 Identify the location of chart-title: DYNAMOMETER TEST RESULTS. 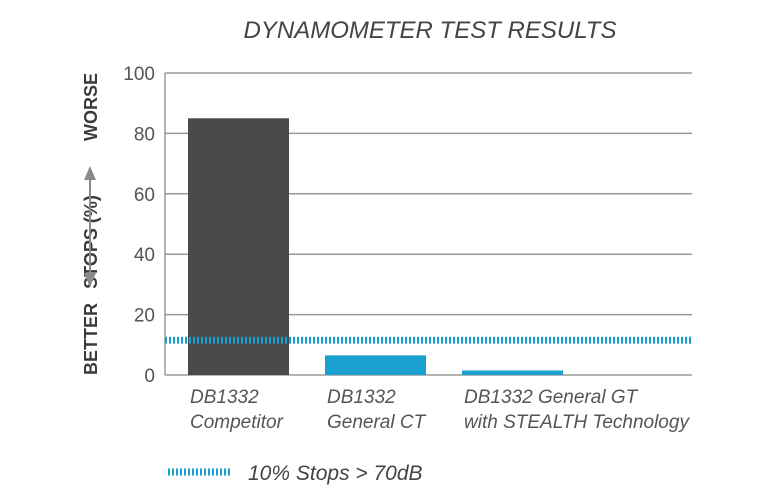
(430, 30).